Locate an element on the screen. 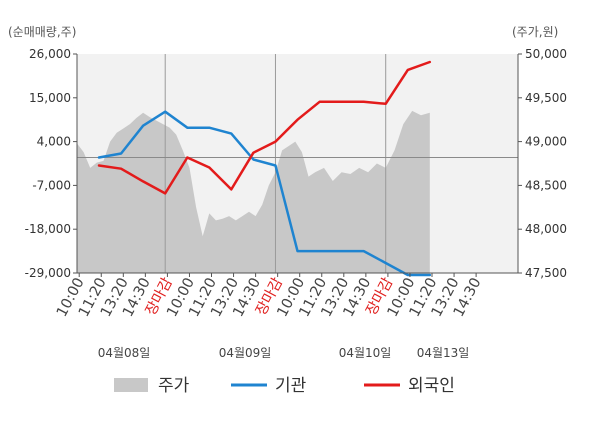 Image resolution: width=600 pixels, height=432 pixels. right-tick-label: 49,000 is located at coordinates (546, 142).